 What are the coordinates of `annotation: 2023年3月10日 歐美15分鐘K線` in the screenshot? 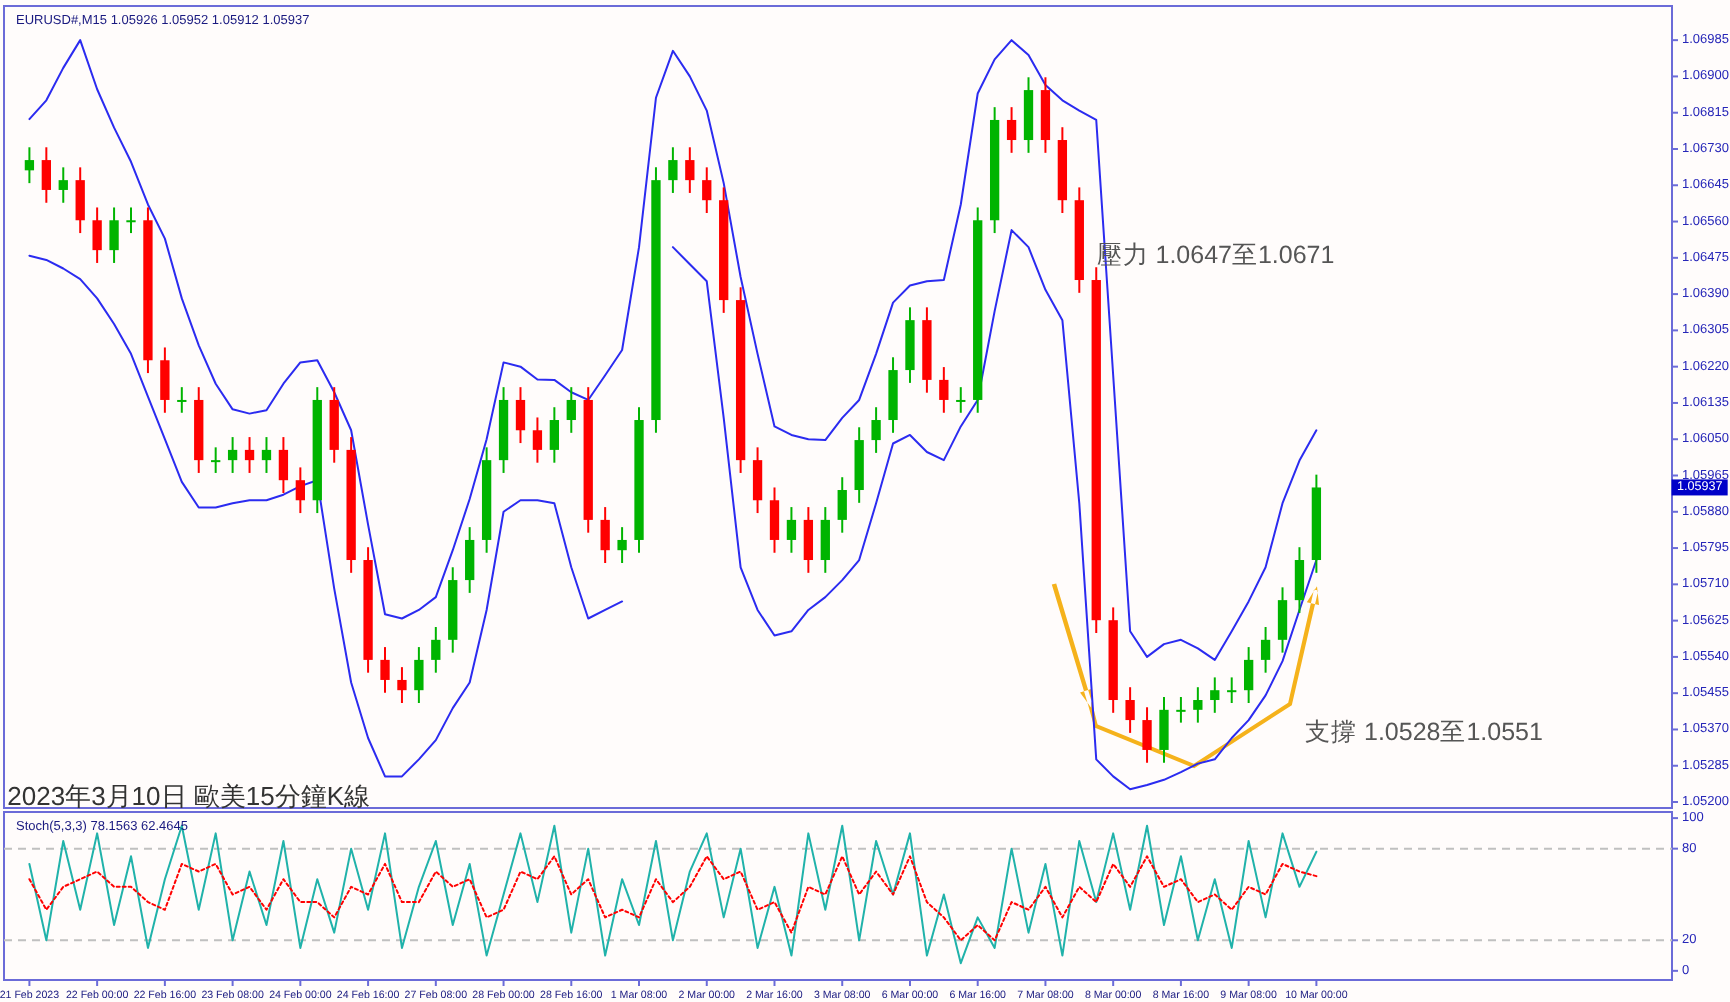 It's located at (189, 795).